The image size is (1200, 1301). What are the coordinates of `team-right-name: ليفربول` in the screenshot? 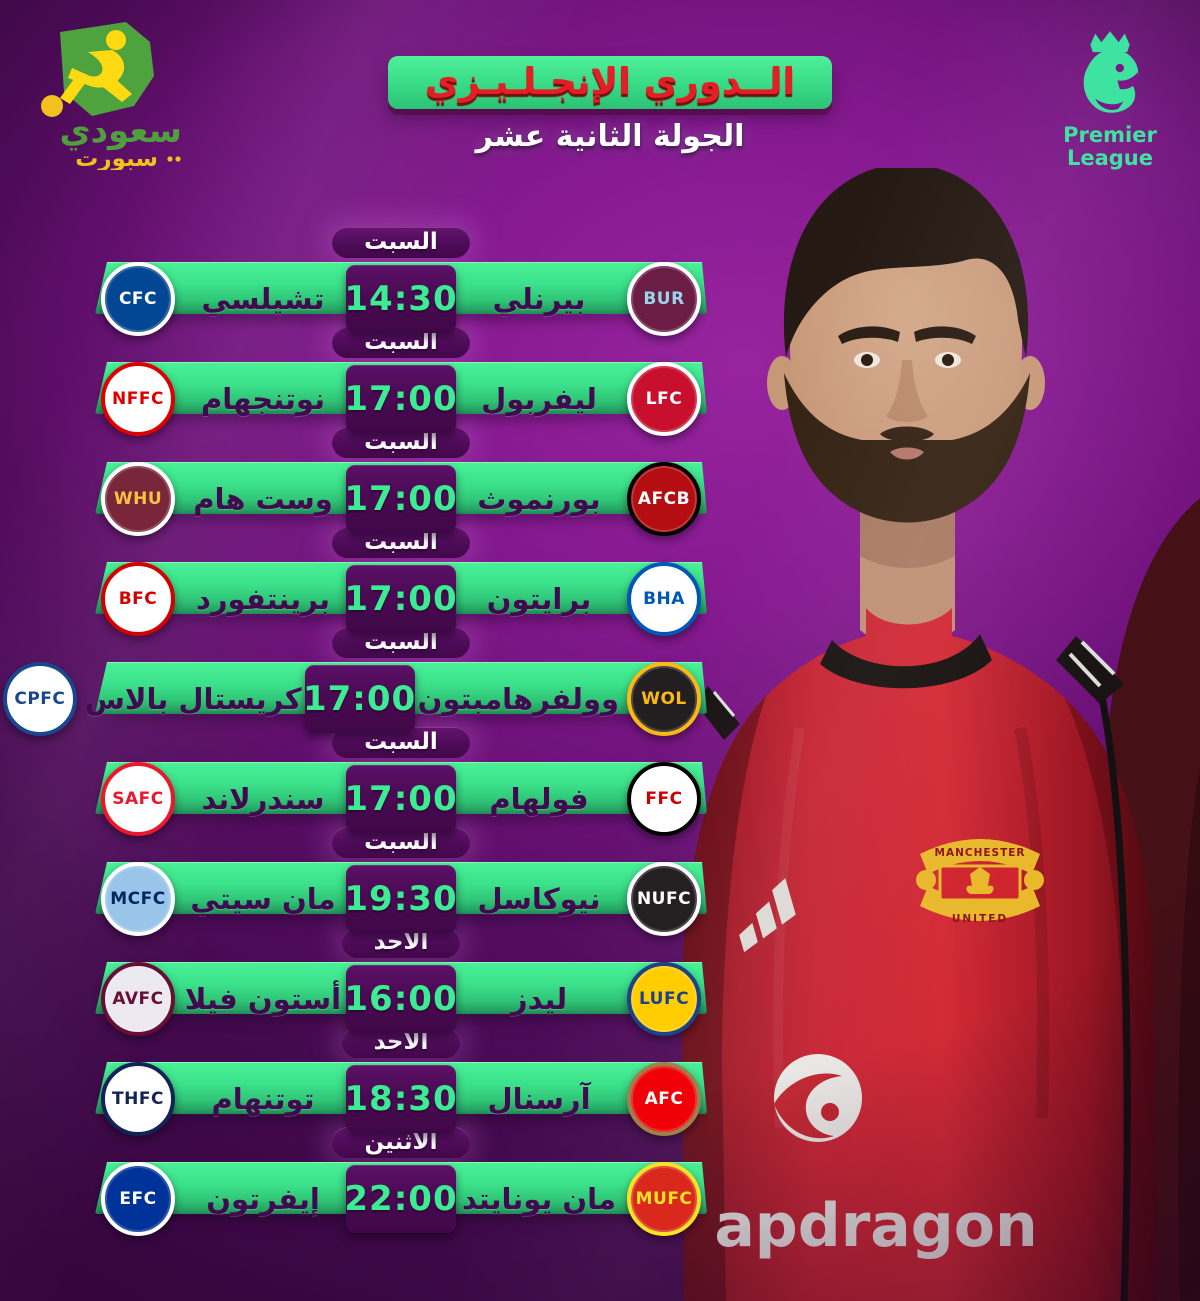 It's located at (539, 399).